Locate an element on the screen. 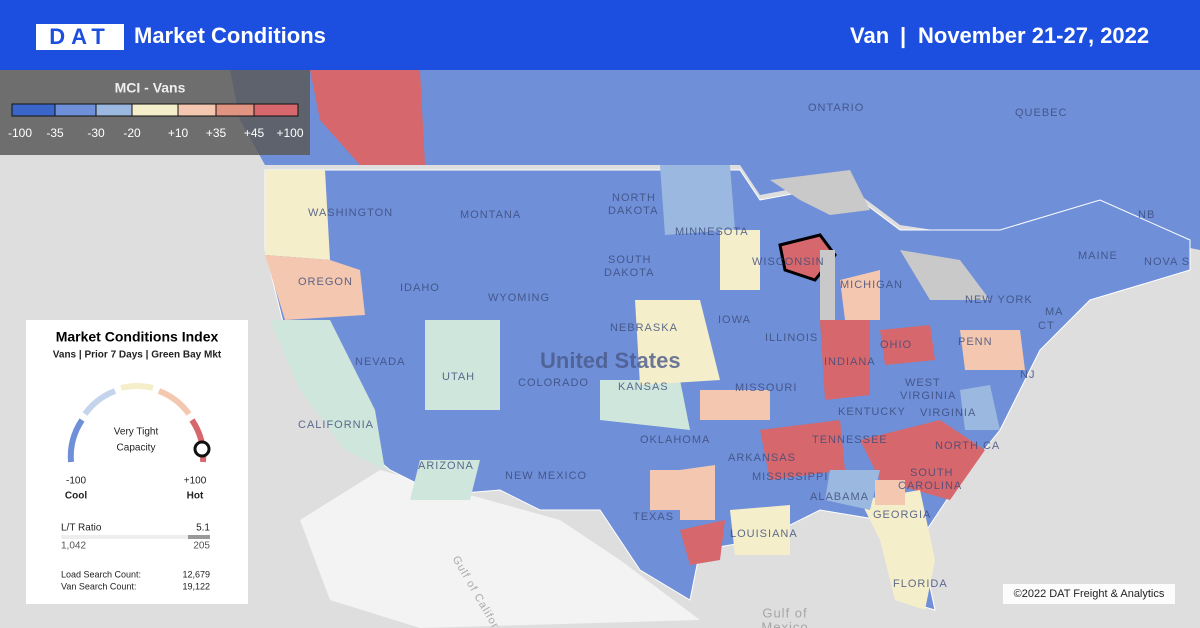 Image resolution: width=1200 pixels, height=628 pixels. legend-label: +35 is located at coordinates (216, 133).